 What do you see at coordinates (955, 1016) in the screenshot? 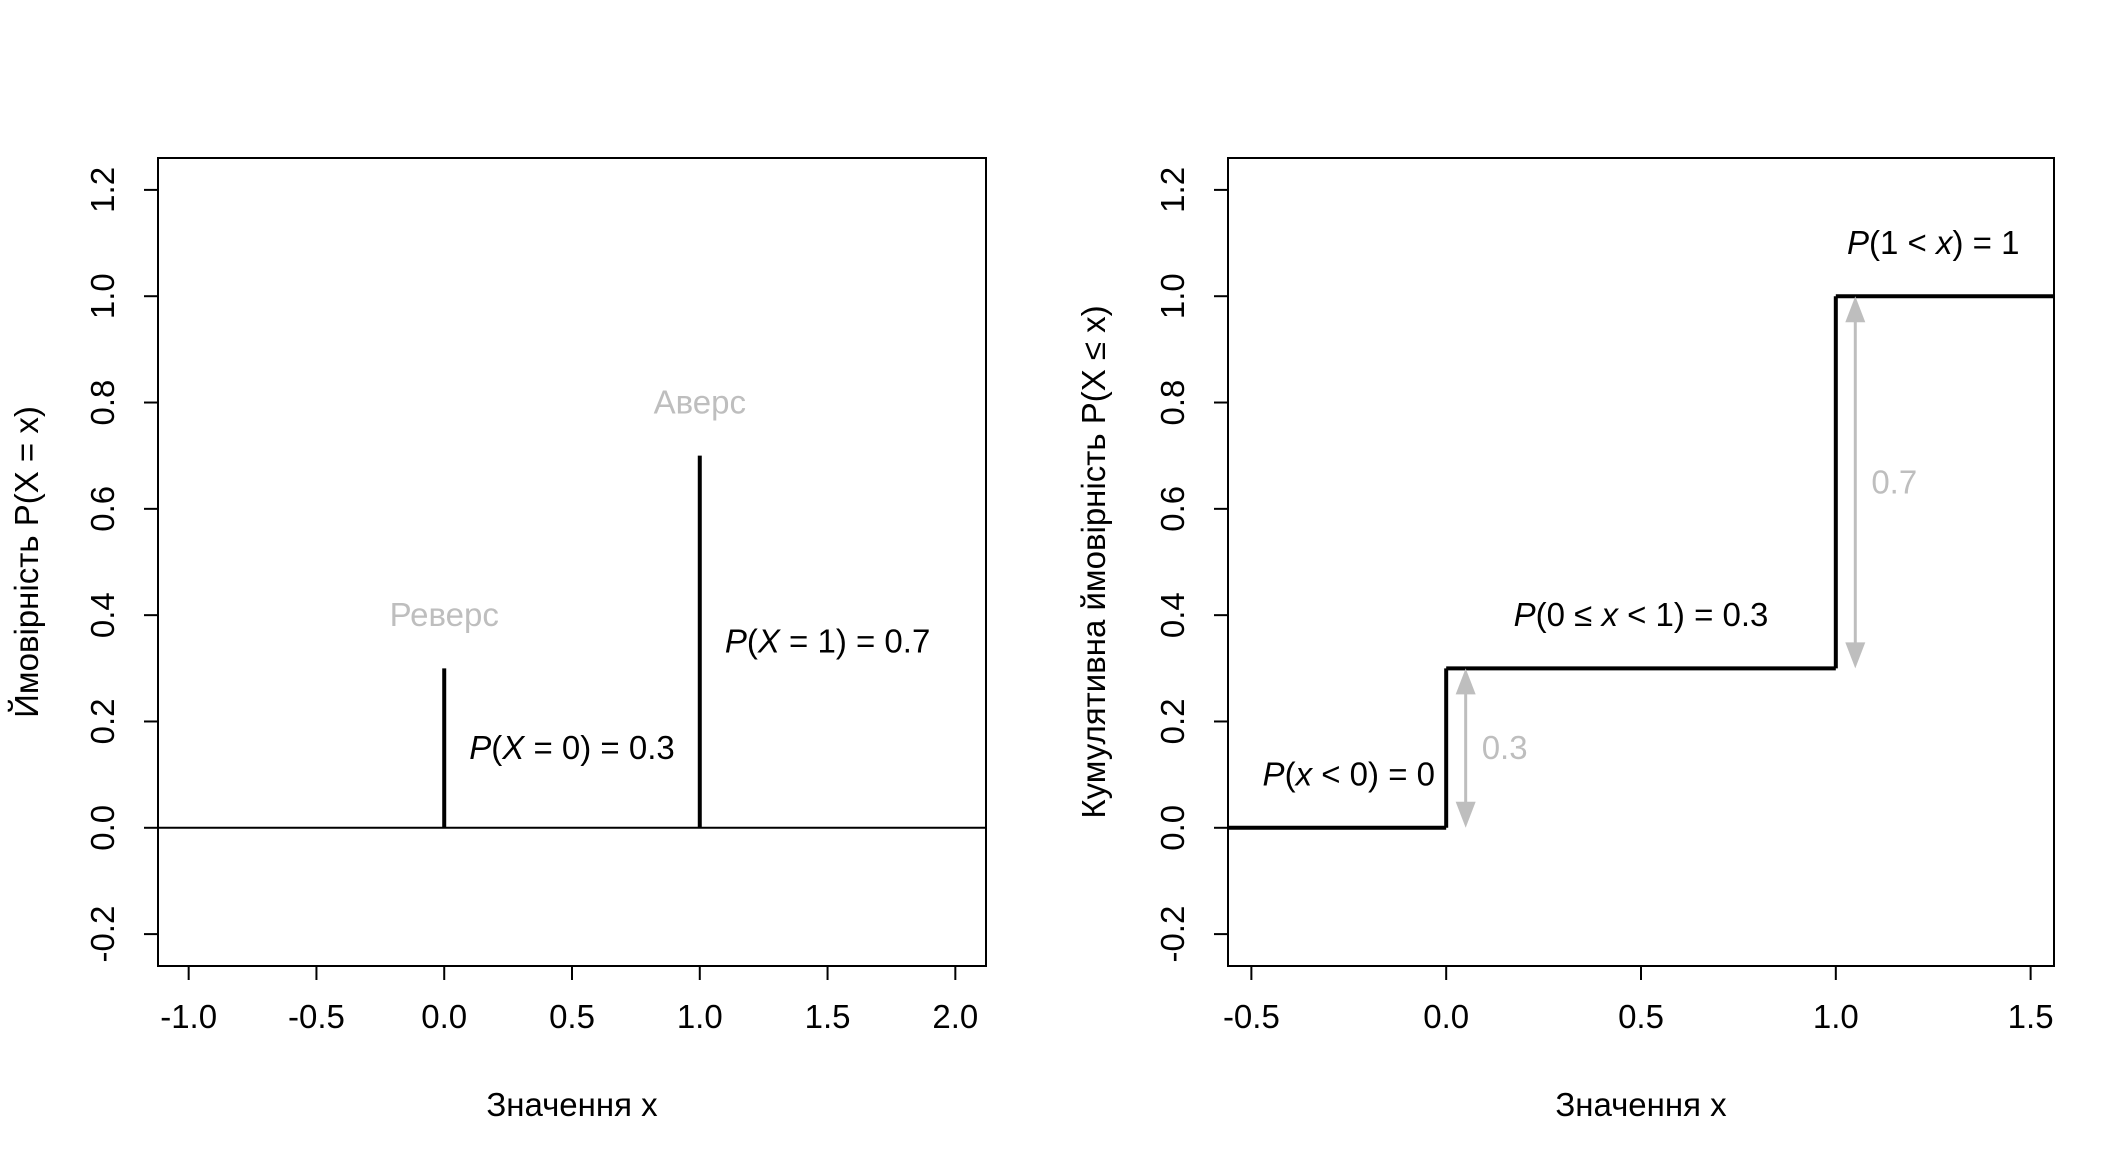
I see `x-tick-label: 2.0` at bounding box center [955, 1016].